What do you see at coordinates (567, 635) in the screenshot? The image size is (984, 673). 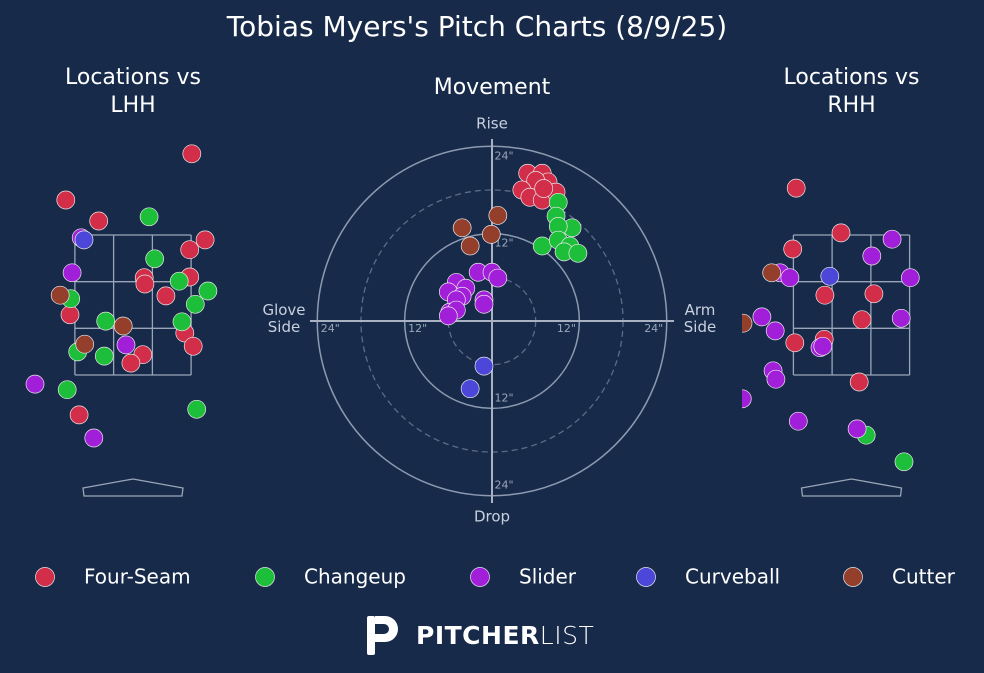 I see `logo-light: LIST` at bounding box center [567, 635].